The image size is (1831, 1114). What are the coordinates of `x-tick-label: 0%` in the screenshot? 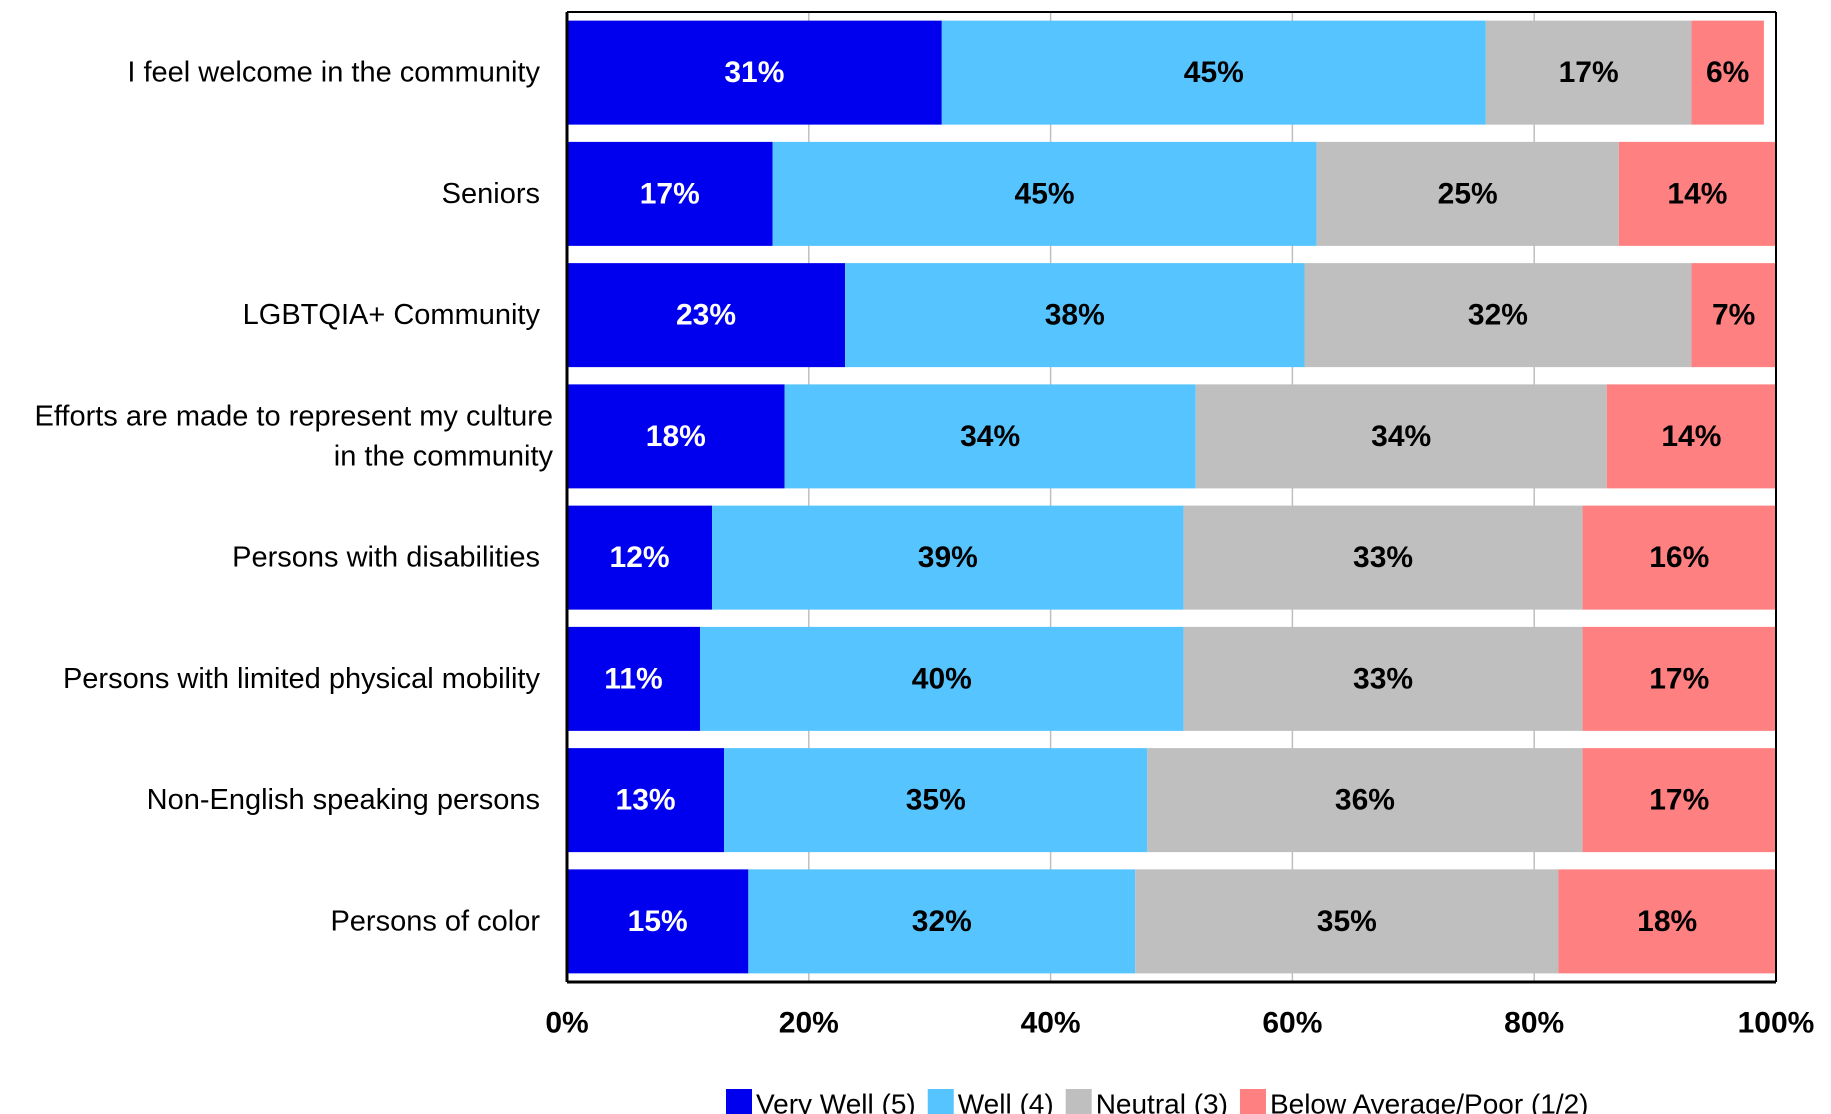 It's located at (566, 1023).